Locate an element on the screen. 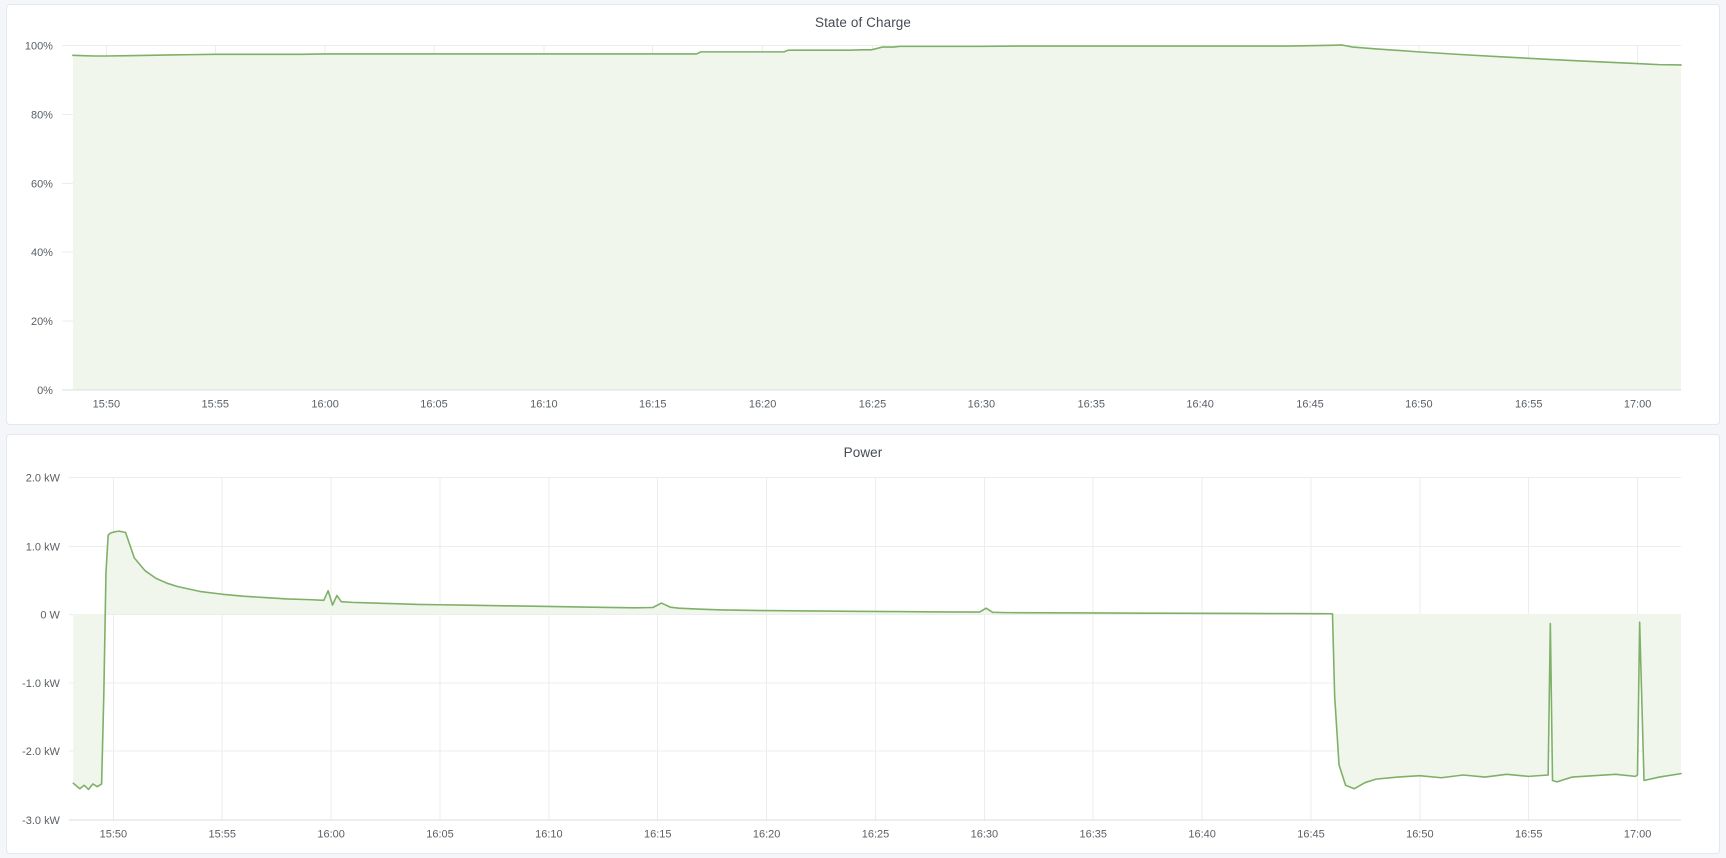  y-tick-label: -1.0 kW is located at coordinates (41, 684).